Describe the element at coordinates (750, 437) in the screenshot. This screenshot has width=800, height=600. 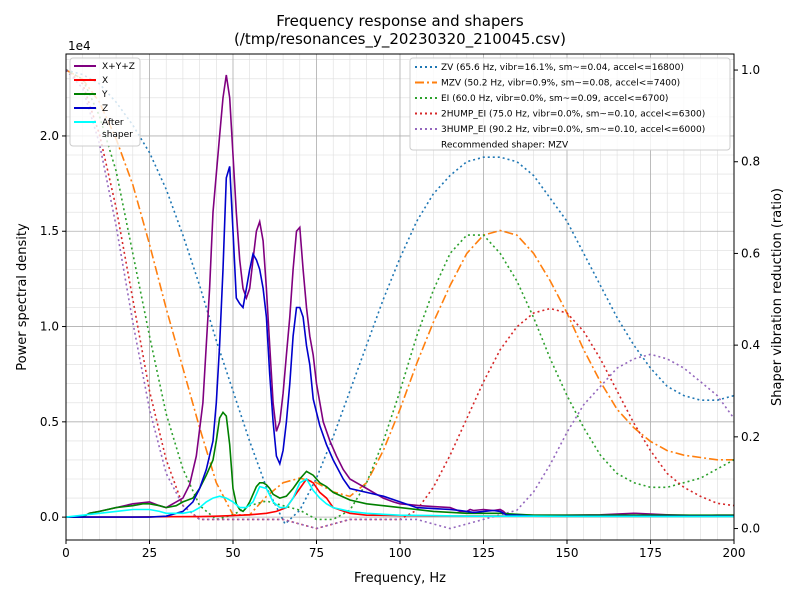
I see `y2-tick-label: 0.2` at that location.